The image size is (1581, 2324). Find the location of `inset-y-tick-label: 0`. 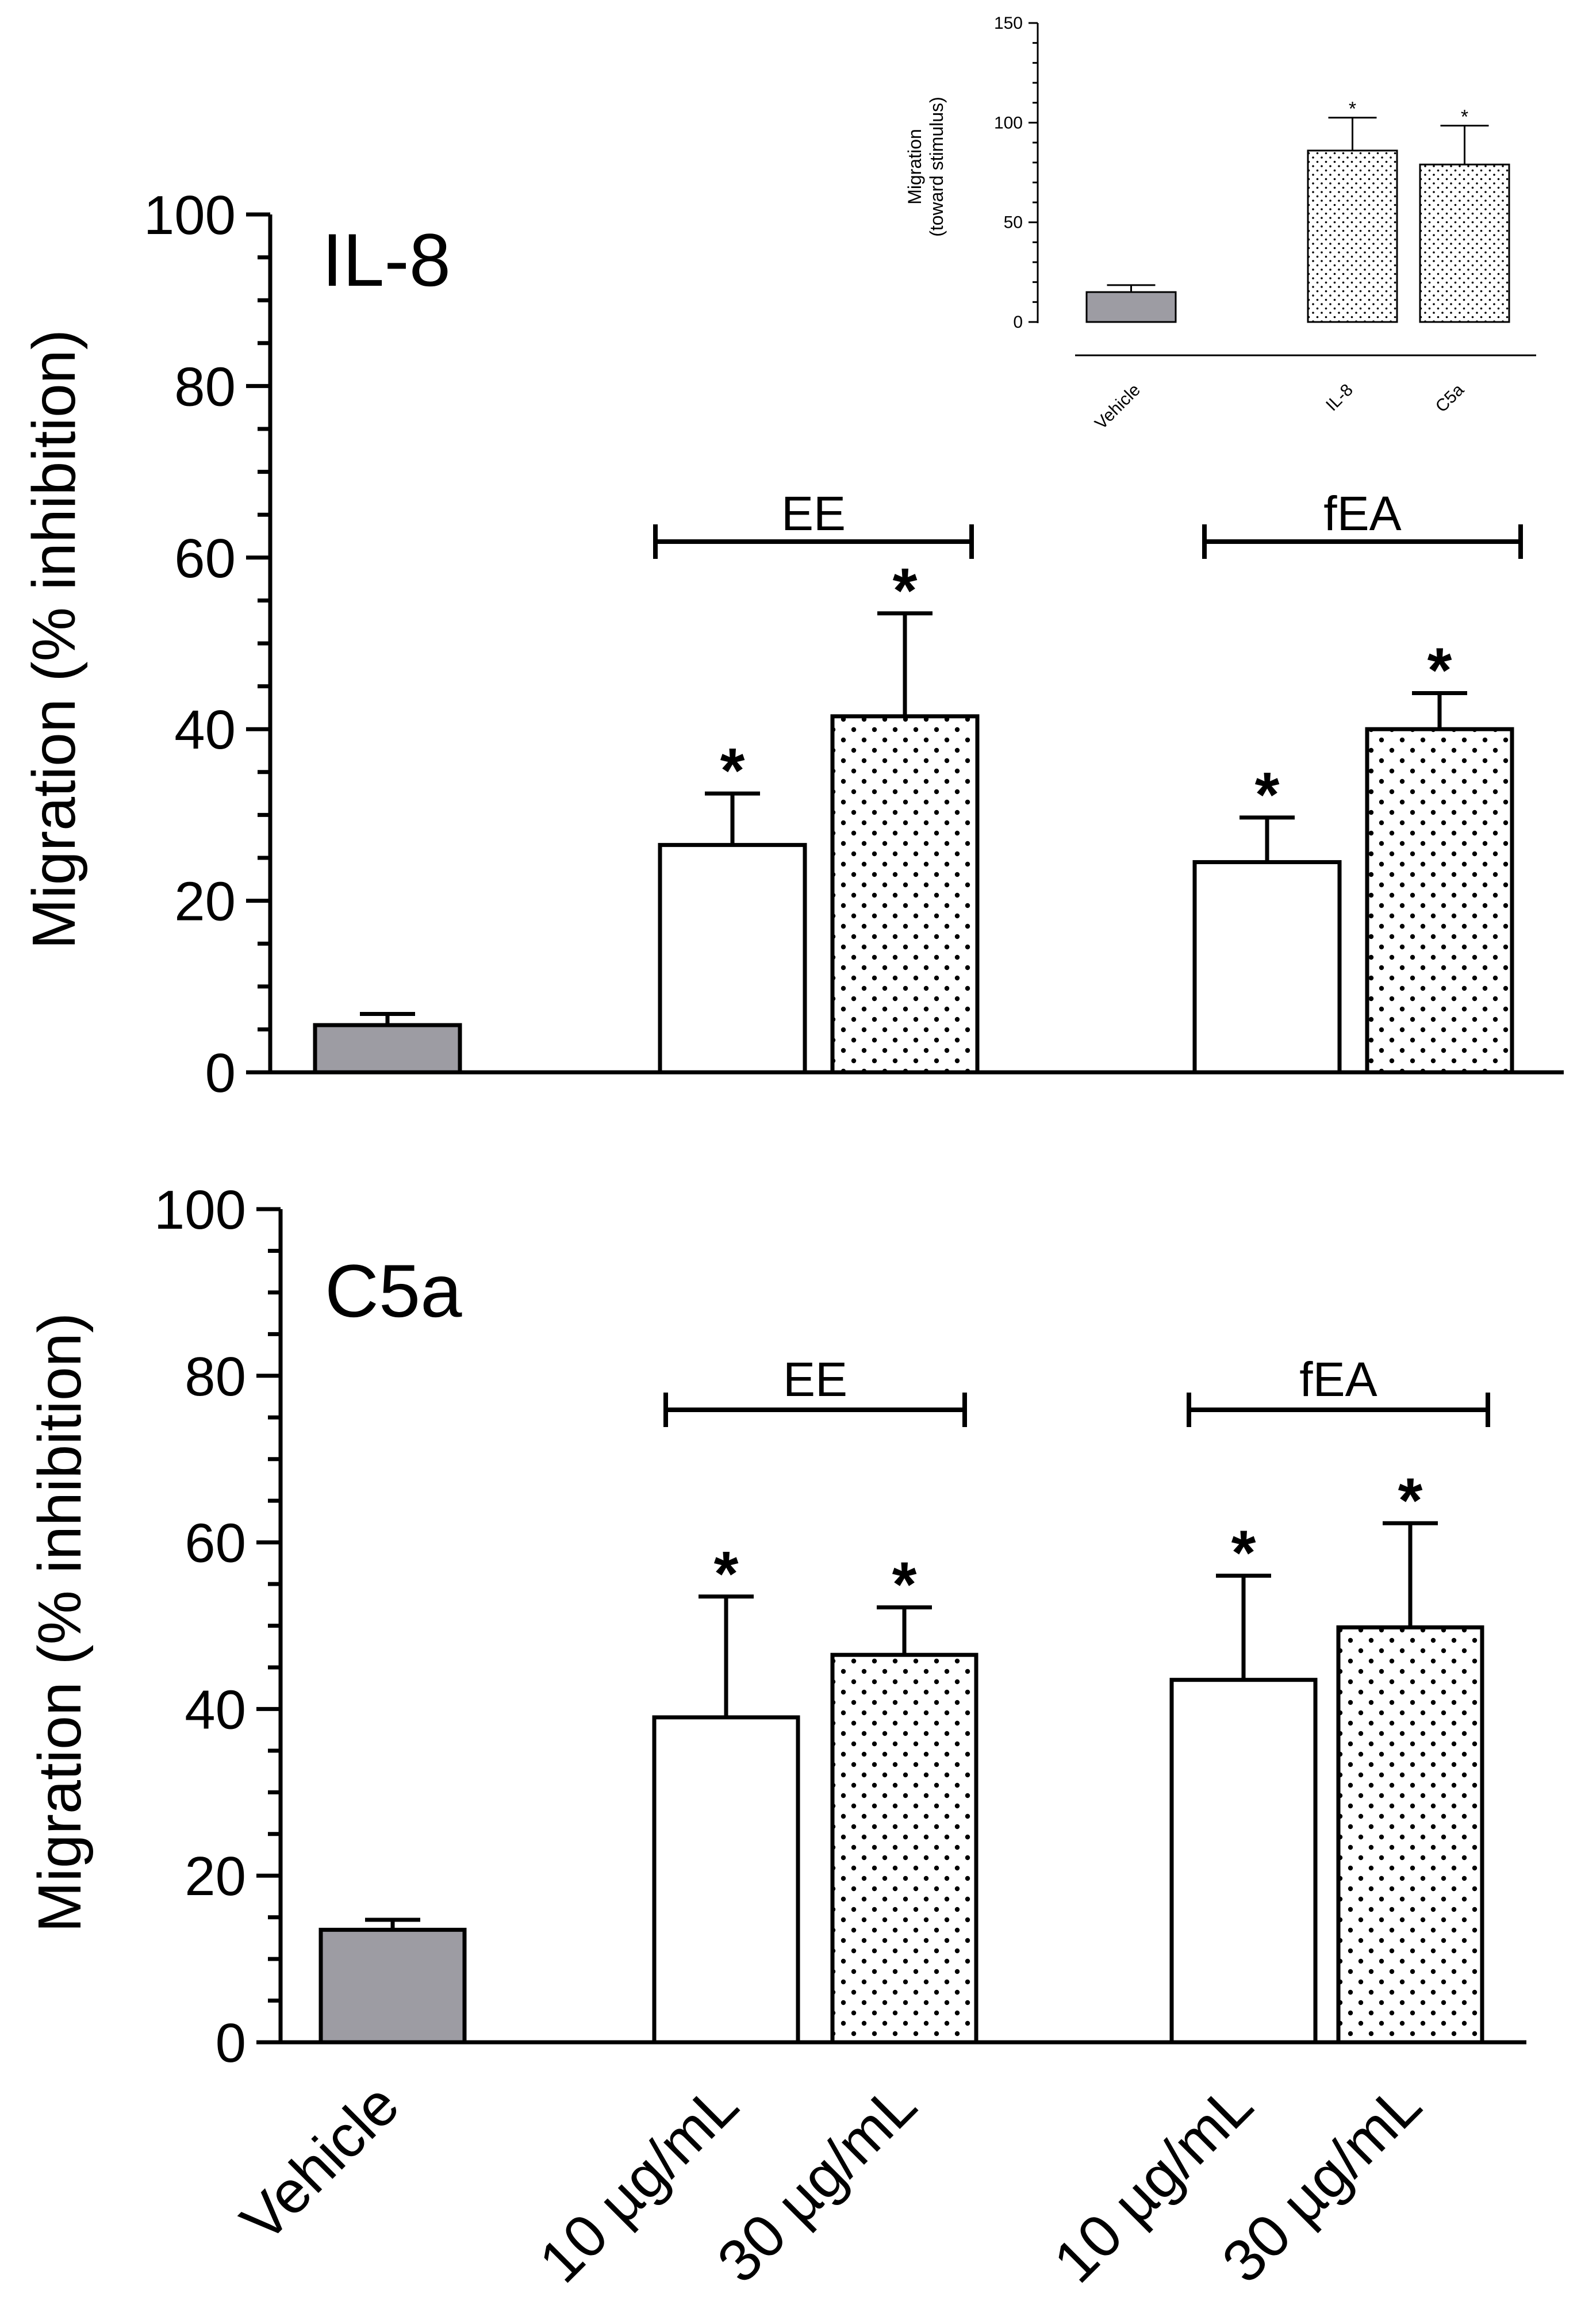

inset-y-tick-label: 0 is located at coordinates (1018, 322).